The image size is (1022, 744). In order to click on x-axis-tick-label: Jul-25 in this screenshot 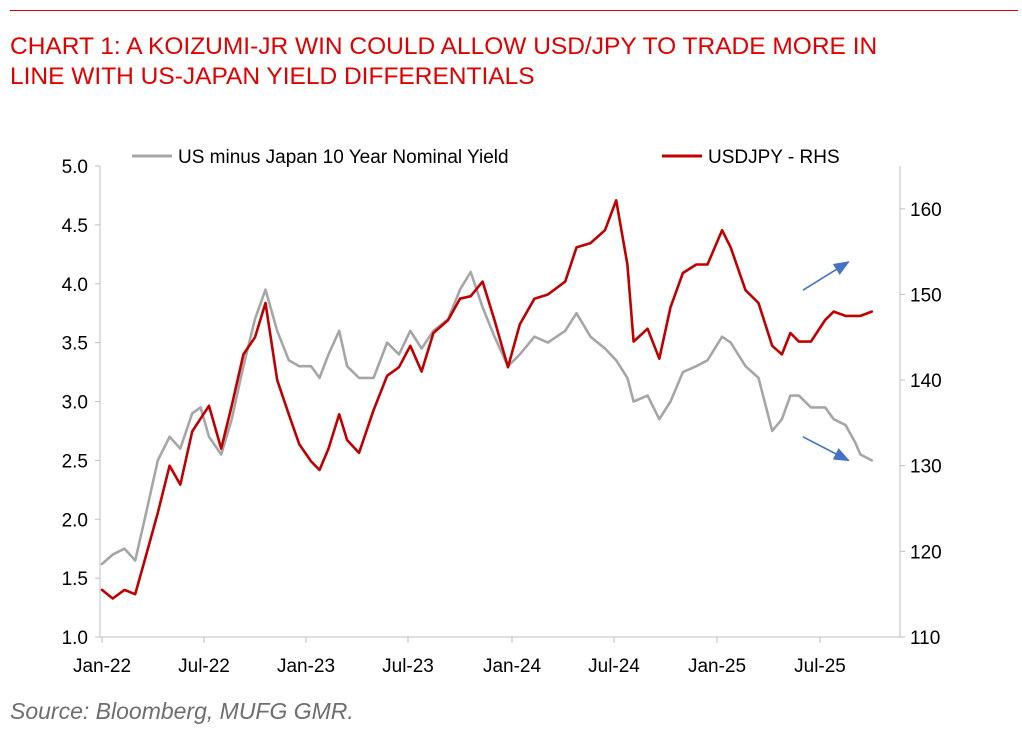, I will do `click(820, 666)`.